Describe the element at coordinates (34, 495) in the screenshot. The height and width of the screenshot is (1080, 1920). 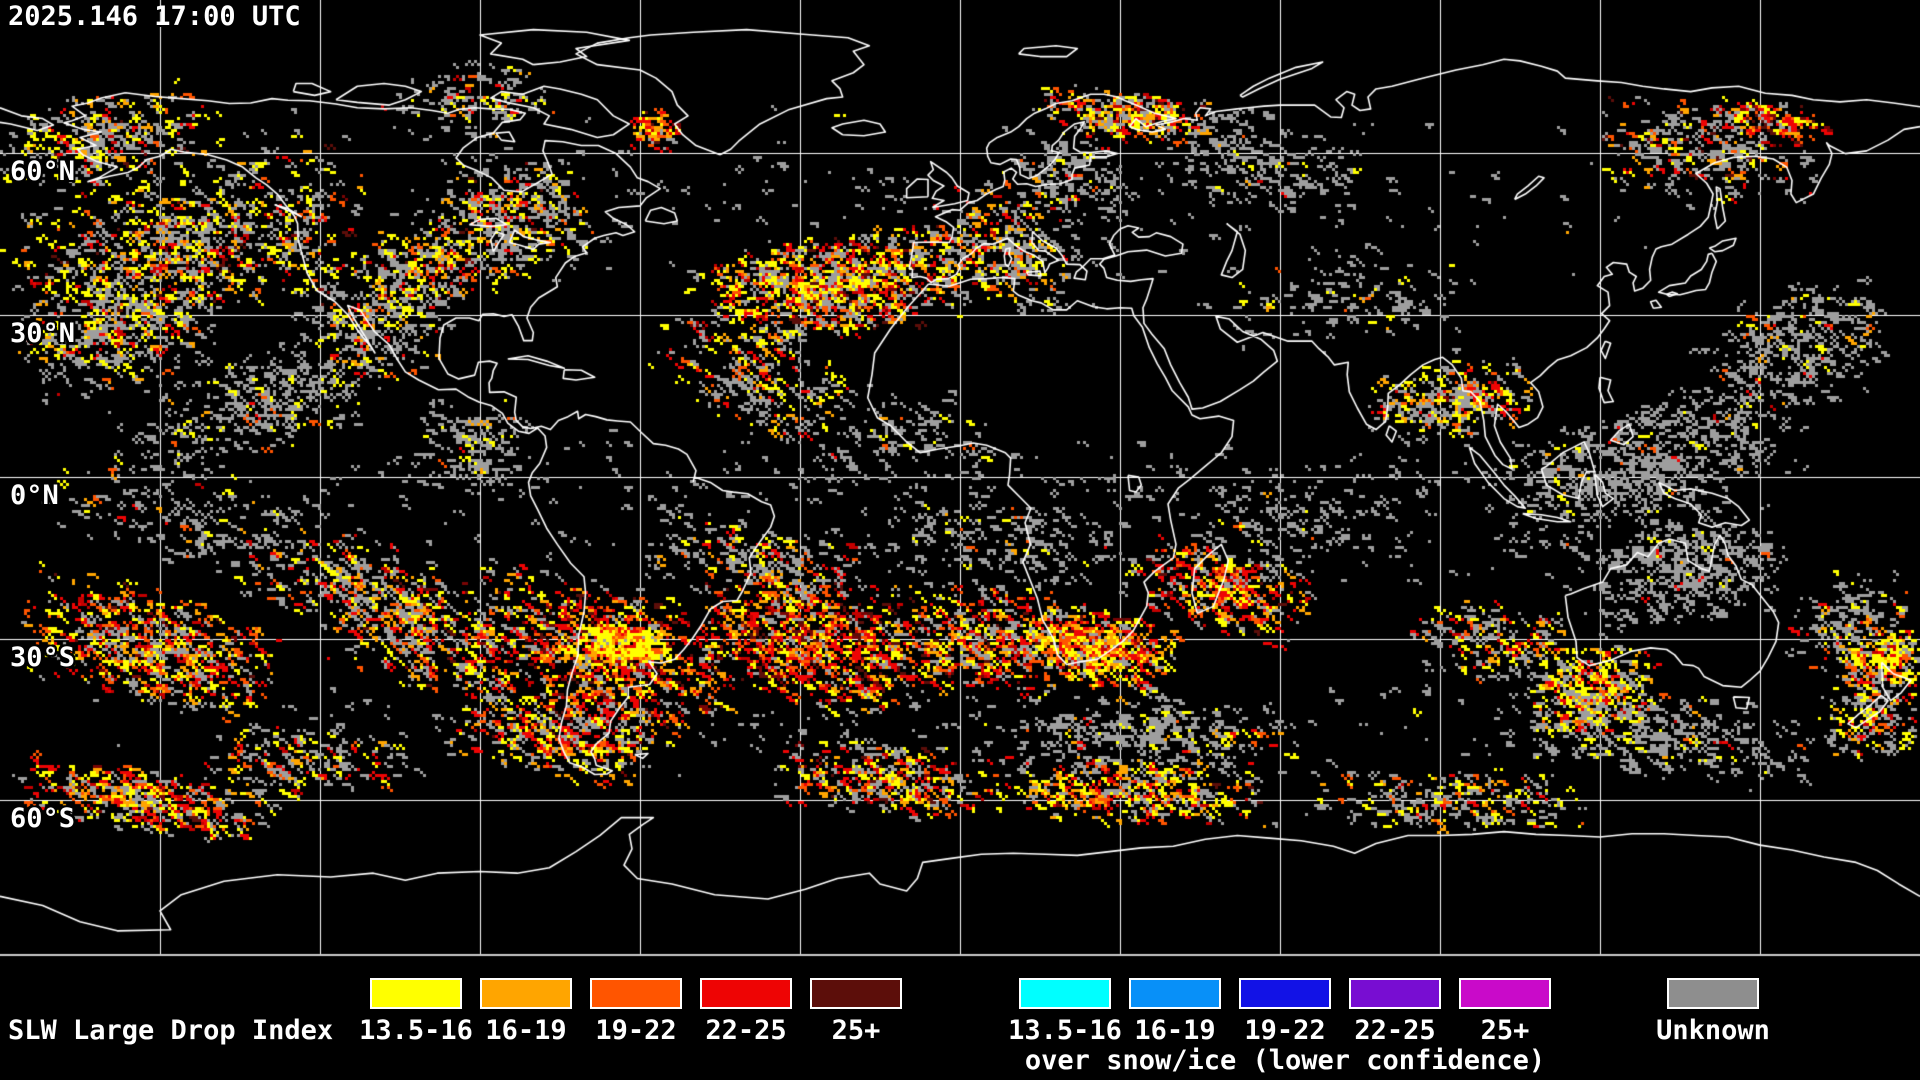
I see `latitude-label-2: 0°N` at that location.